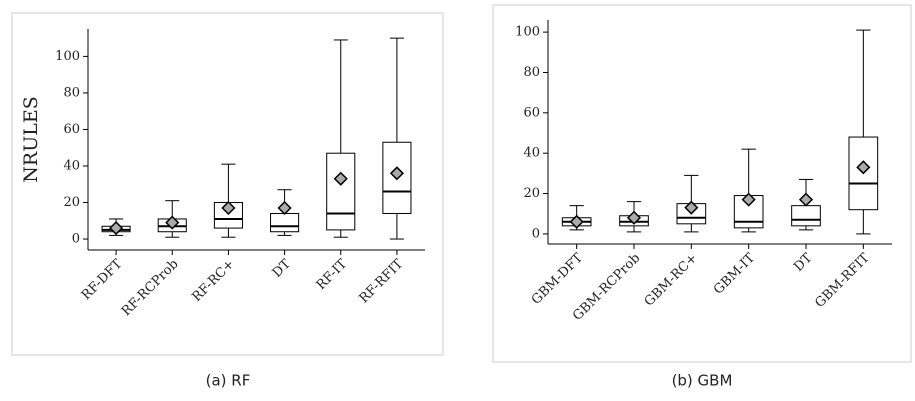  Describe the element at coordinates (842, 280) in the screenshot. I see `x-tick-label: GBM-RFIT` at that location.